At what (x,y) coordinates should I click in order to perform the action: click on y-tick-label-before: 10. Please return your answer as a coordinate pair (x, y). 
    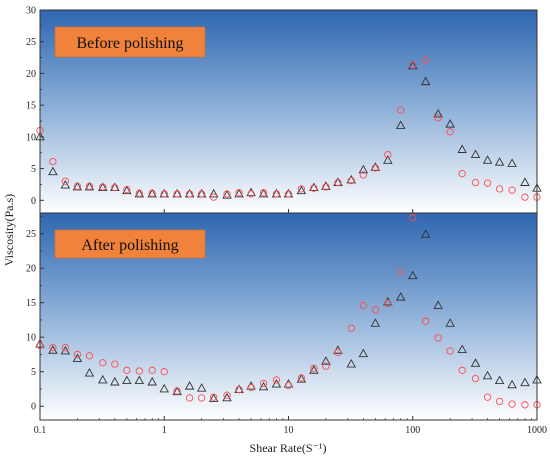
    Looking at the image, I should click on (31, 137).